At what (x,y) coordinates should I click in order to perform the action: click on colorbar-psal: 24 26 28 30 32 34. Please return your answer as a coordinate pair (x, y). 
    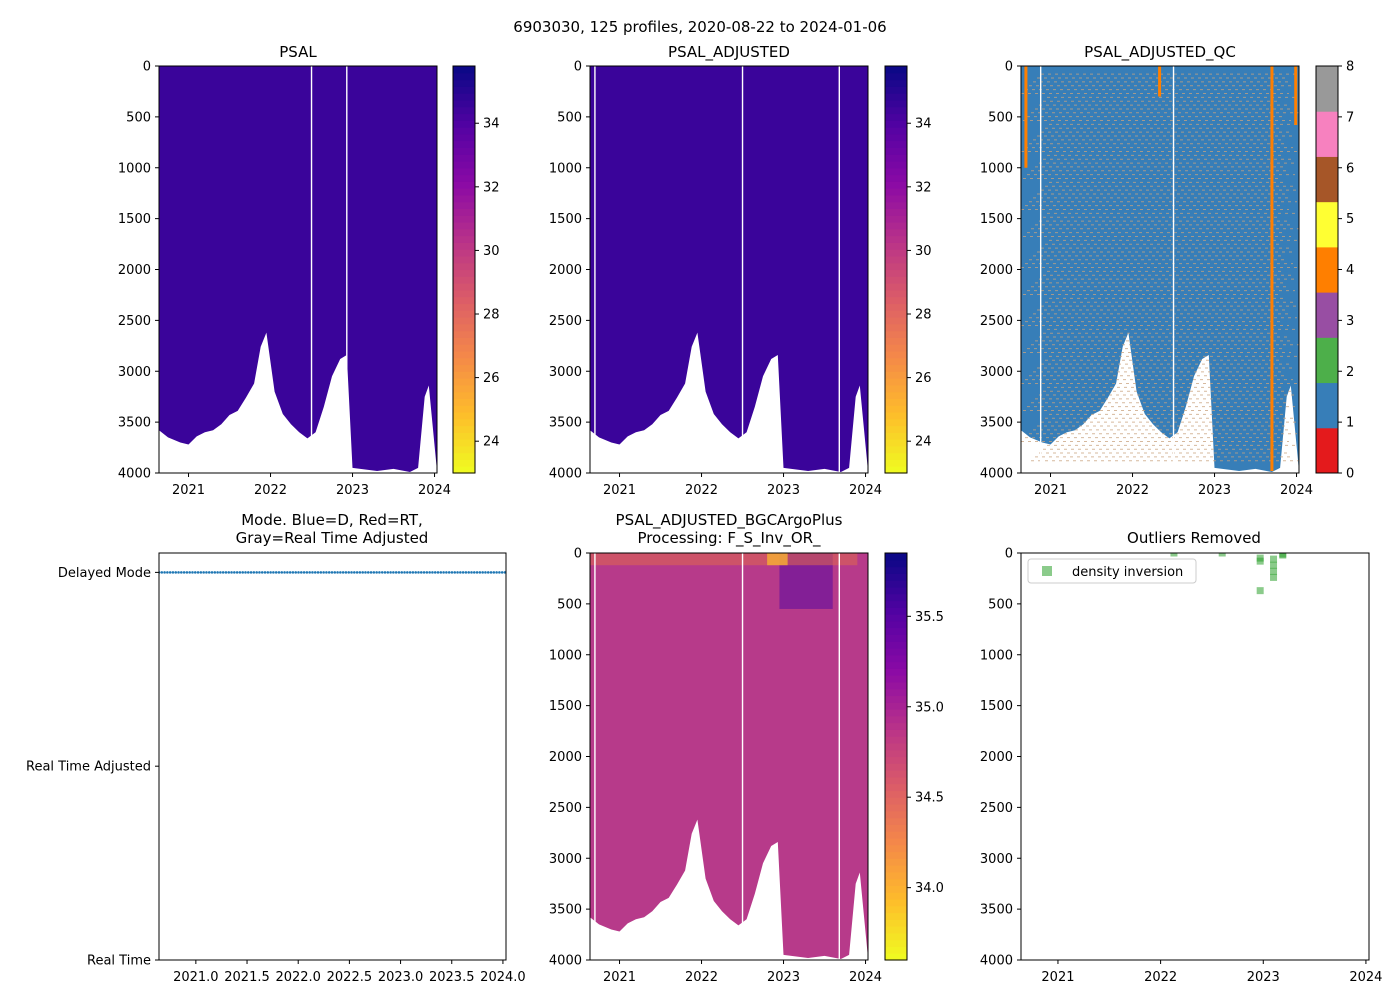
    Looking at the image, I should click on (476, 269).